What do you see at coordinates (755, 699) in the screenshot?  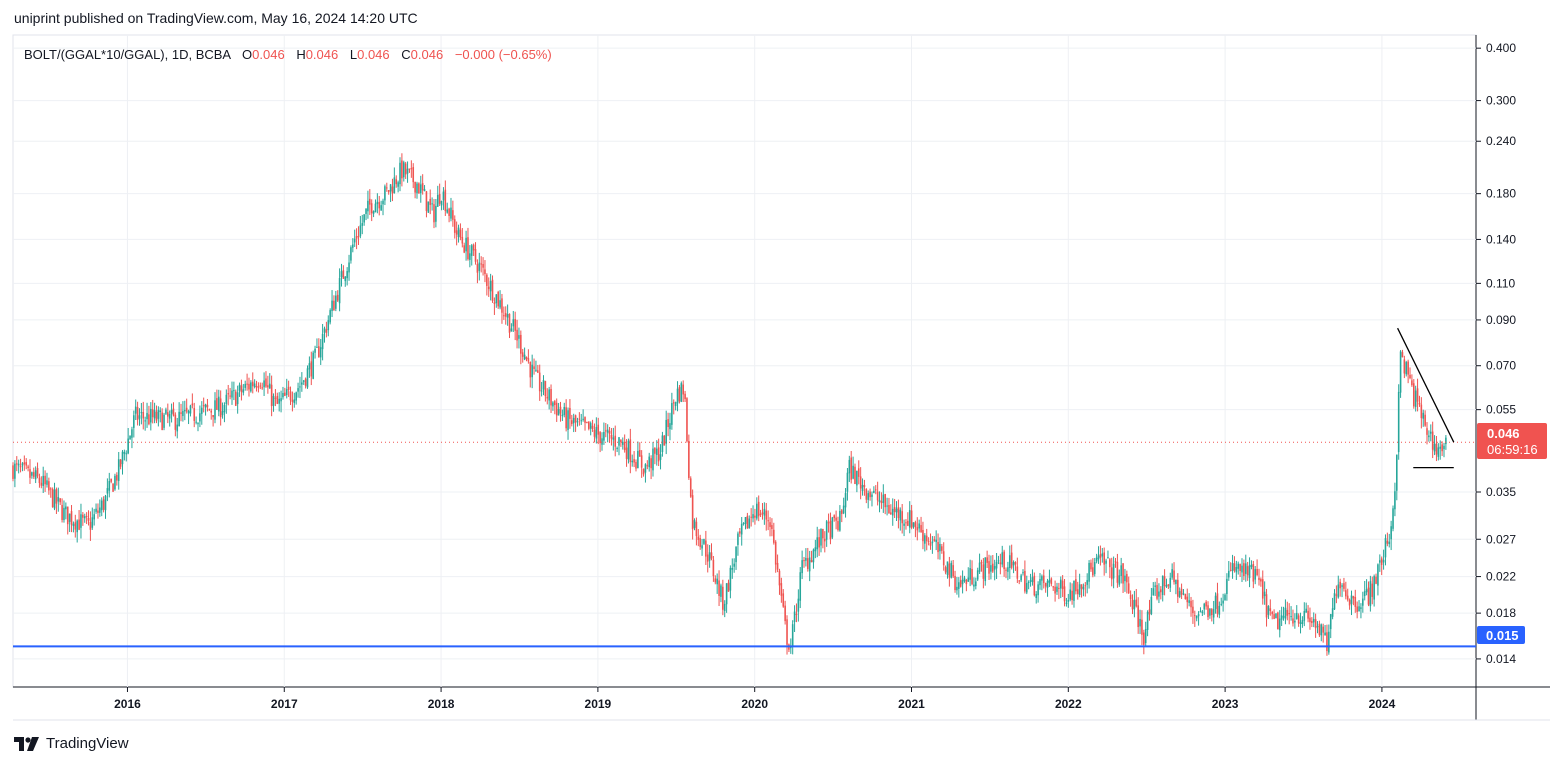 I see `time-axis: 2016 2017 2018 2019 2020 2021 2022 2023 2024` at bounding box center [755, 699].